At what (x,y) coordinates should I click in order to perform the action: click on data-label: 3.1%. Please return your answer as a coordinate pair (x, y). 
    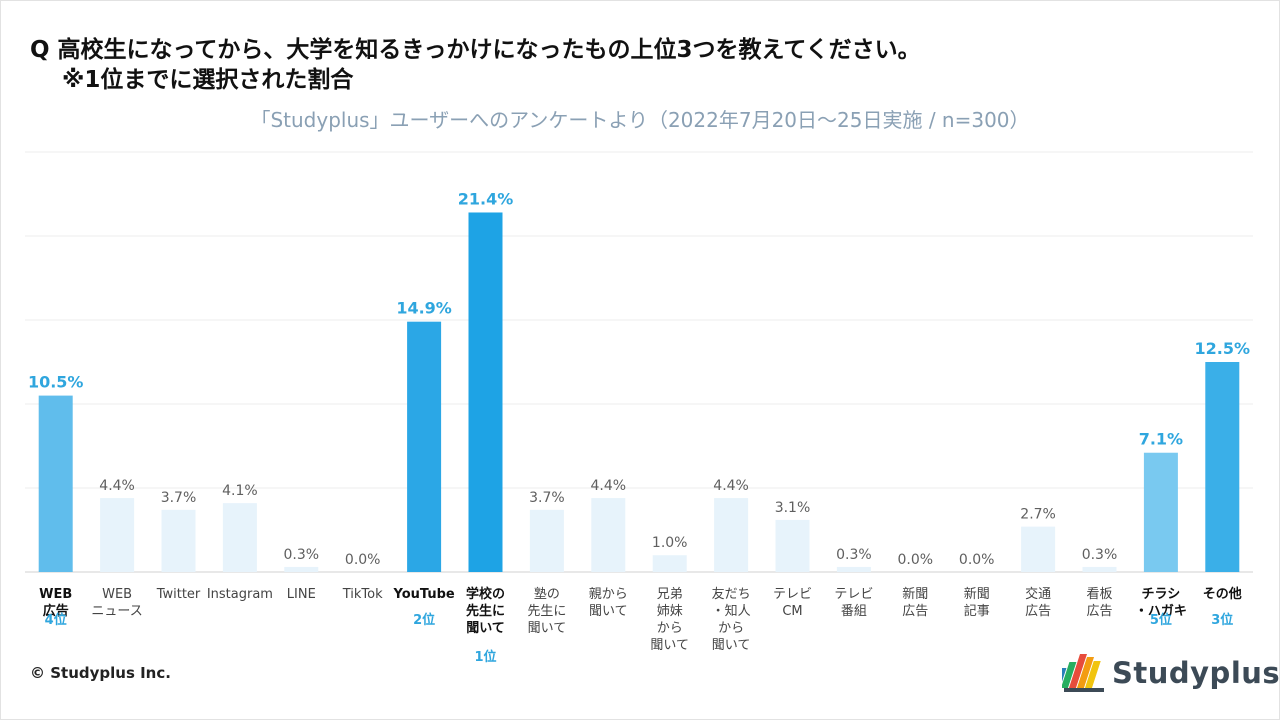
    Looking at the image, I should click on (793, 508).